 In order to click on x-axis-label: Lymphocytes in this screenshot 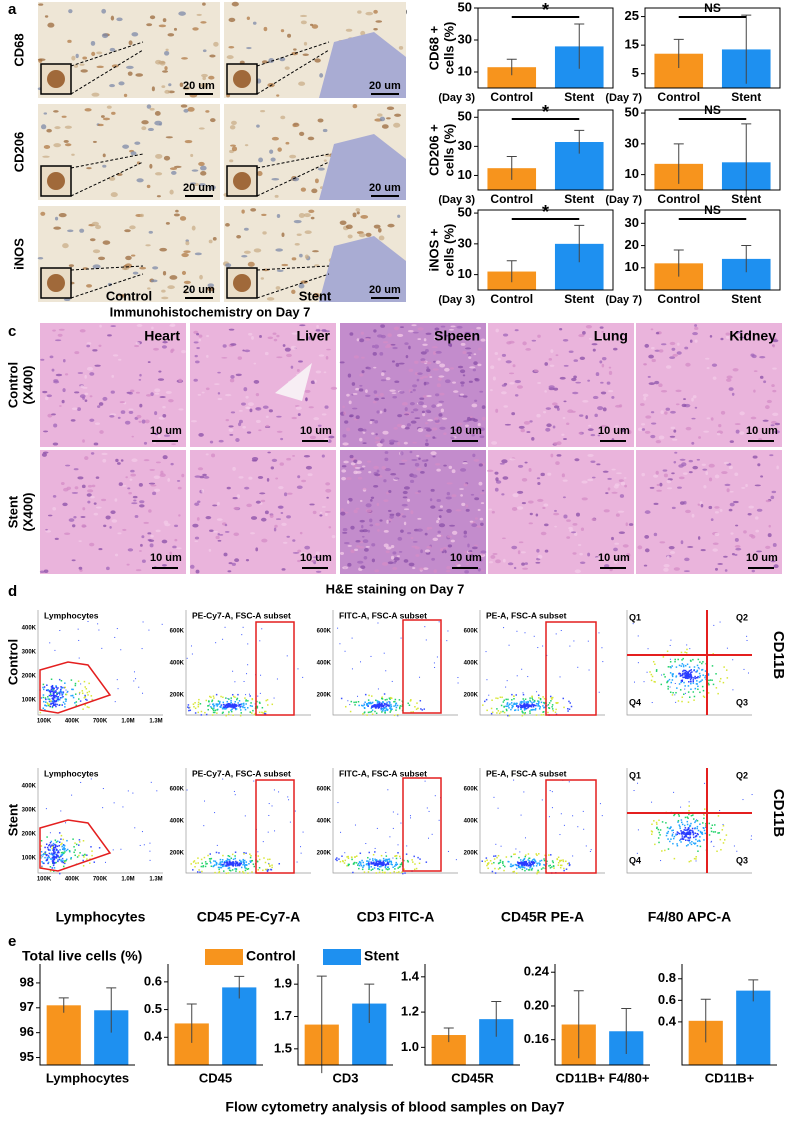, I will do `click(87, 1077)`.